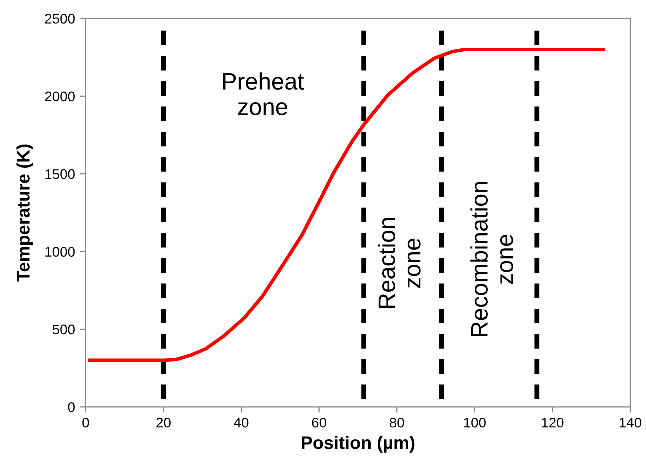 The height and width of the screenshot is (468, 646). Describe the element at coordinates (492, 259) in the screenshot. I see `annotation: Recombination zone` at that location.